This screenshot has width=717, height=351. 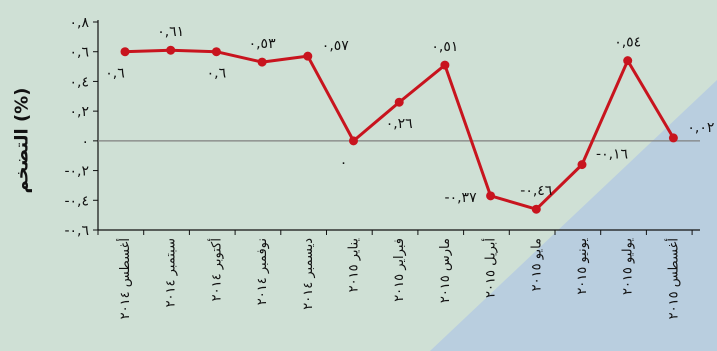 What do you see at coordinates (335, 46) in the screenshot?
I see `data-label: ٠,٥٧` at bounding box center [335, 46].